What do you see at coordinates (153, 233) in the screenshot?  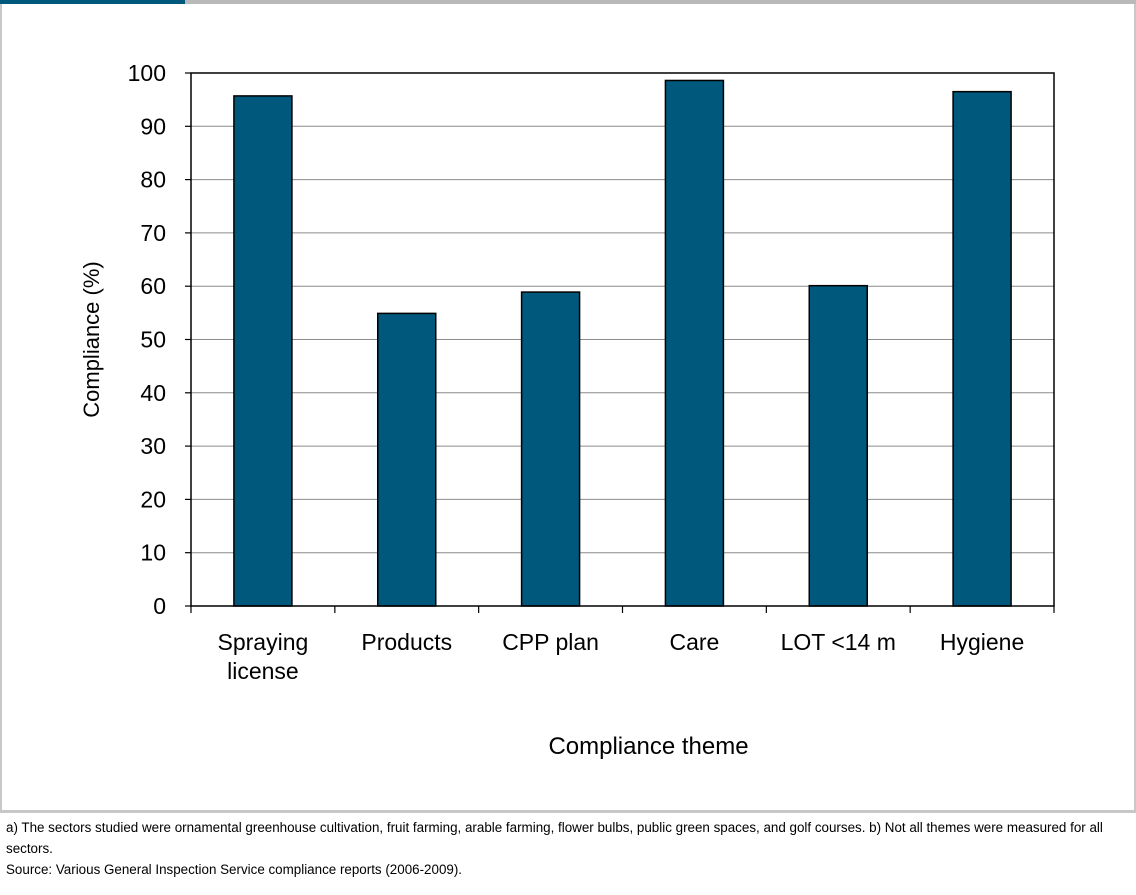 I see `y-tick-label: 70` at bounding box center [153, 233].